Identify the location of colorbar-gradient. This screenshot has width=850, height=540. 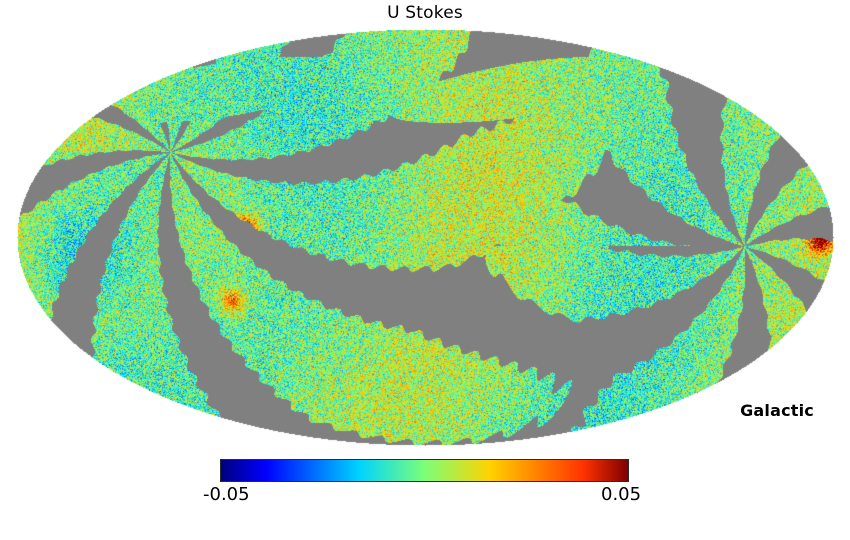
(424, 470).